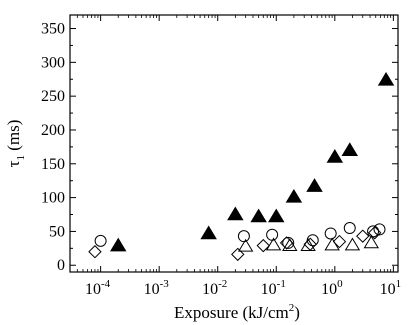 The image size is (408, 325). What do you see at coordinates (53, 130) in the screenshot?
I see `y-tick-label: 200` at bounding box center [53, 130].